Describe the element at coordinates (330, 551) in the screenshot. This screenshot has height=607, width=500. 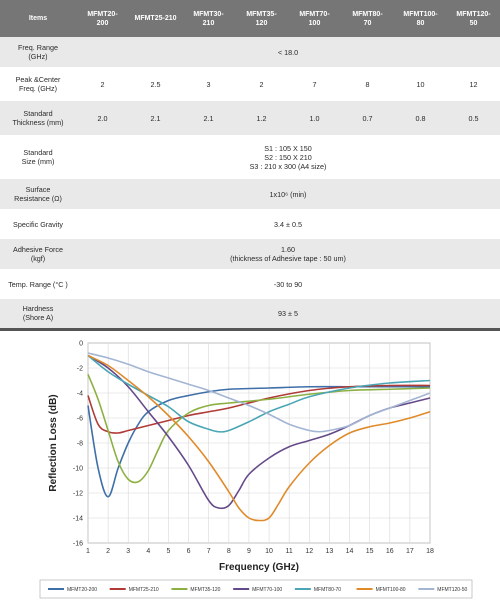
I see `x-tick-label: 13` at that location.